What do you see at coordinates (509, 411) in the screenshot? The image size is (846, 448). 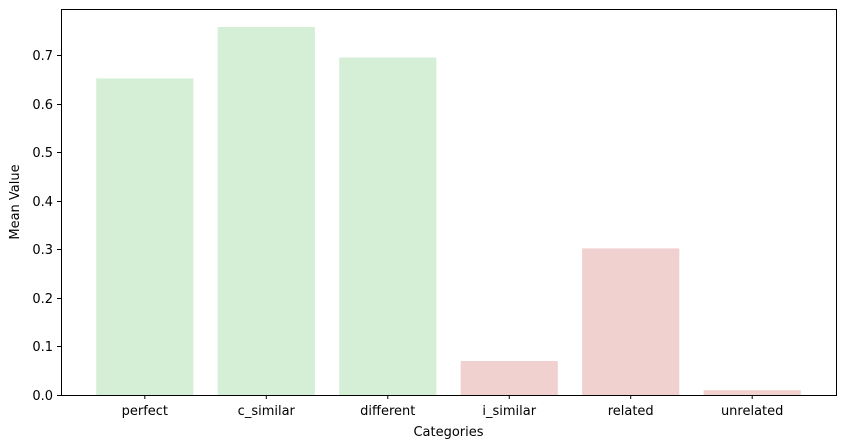 I see `x-tick-label: i_similar` at bounding box center [509, 411].